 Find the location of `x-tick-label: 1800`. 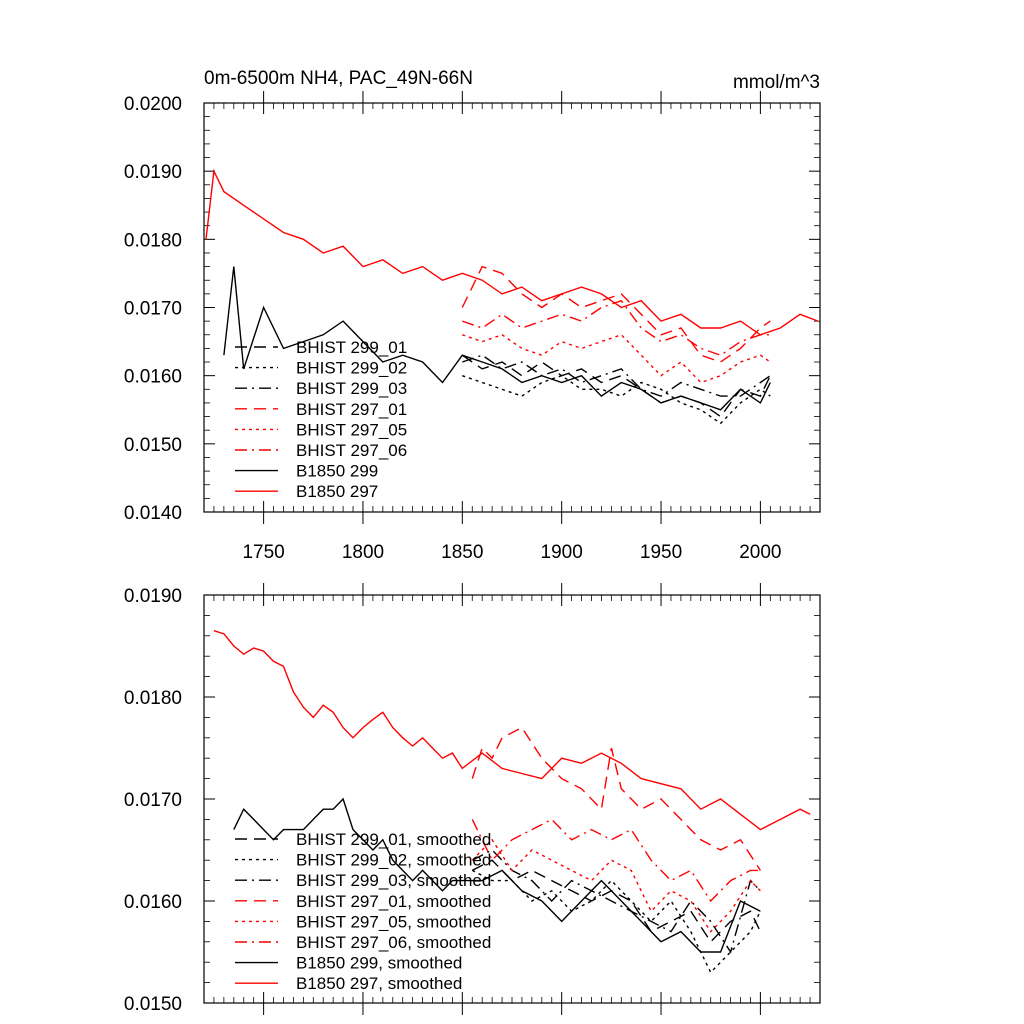

x-tick-label: 1800 is located at coordinates (363, 552).